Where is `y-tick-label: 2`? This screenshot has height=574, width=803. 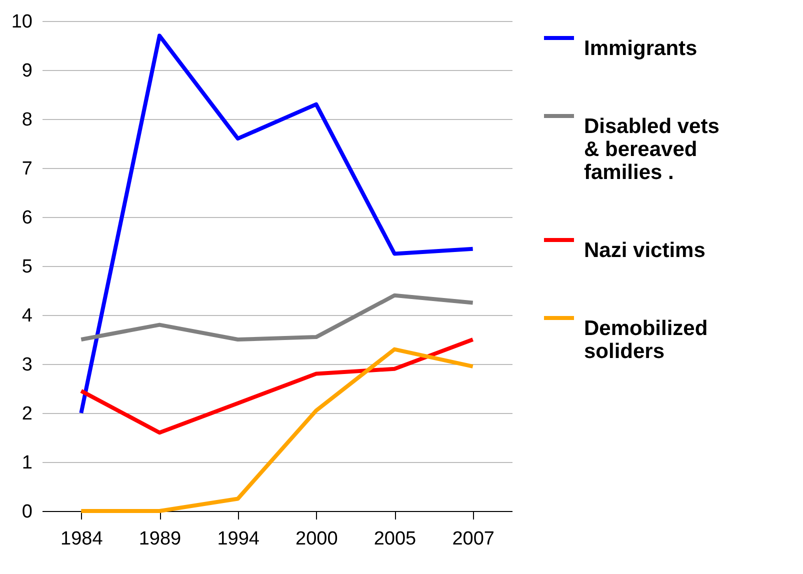 y-tick-label: 2 is located at coordinates (27, 414).